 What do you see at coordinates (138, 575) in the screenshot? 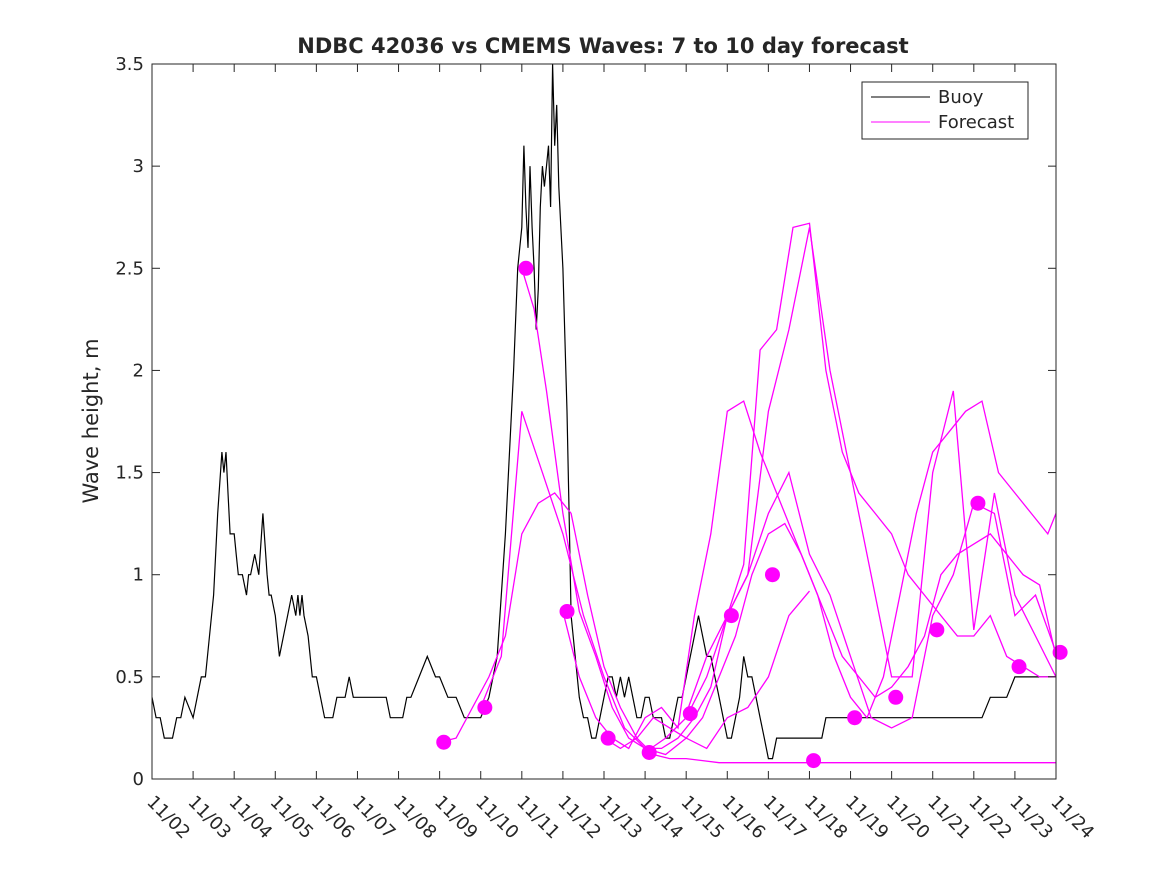
I see `y-tick-label: 1` at bounding box center [138, 575].